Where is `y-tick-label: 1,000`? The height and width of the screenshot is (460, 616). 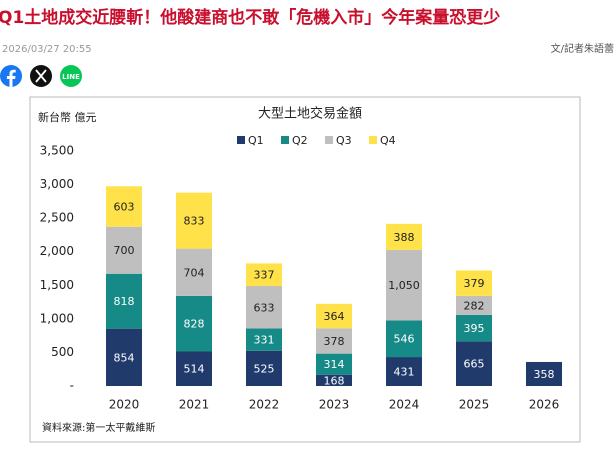
y-tick-label: 1,000 is located at coordinates (57, 318).